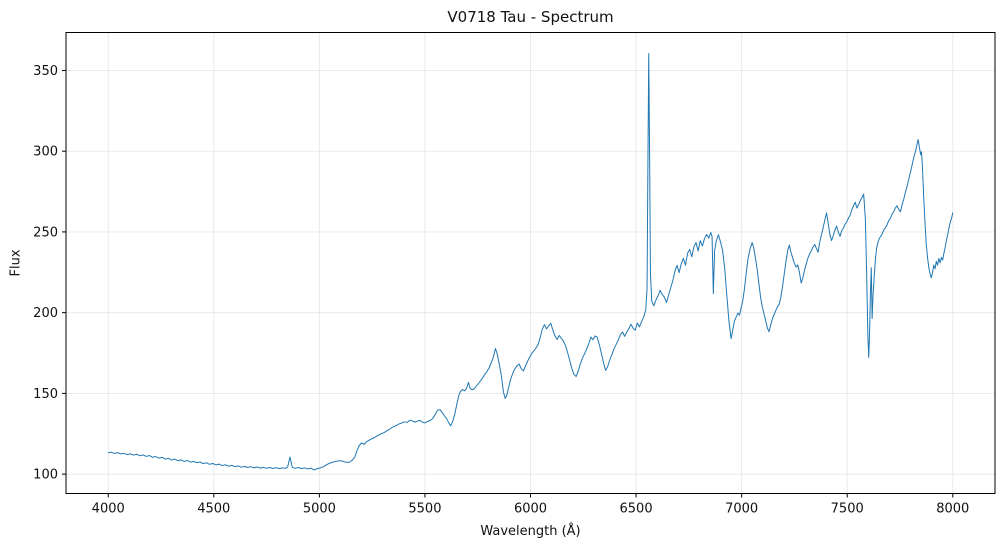 The image size is (1005, 549). I want to click on x-tick-label: 7500, so click(847, 509).